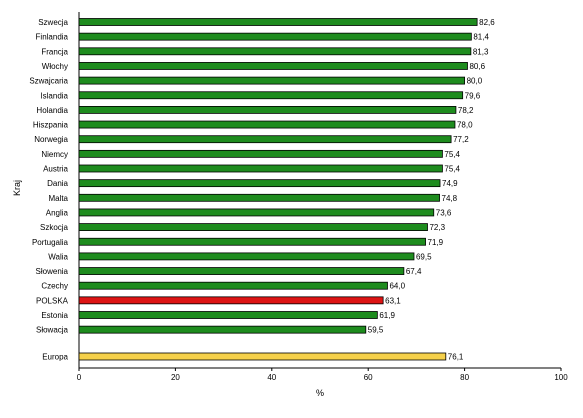 Image resolution: width=583 pixels, height=418 pixels. Describe the element at coordinates (464, 377) in the screenshot. I see `x-tick-label-5: 80` at that location.